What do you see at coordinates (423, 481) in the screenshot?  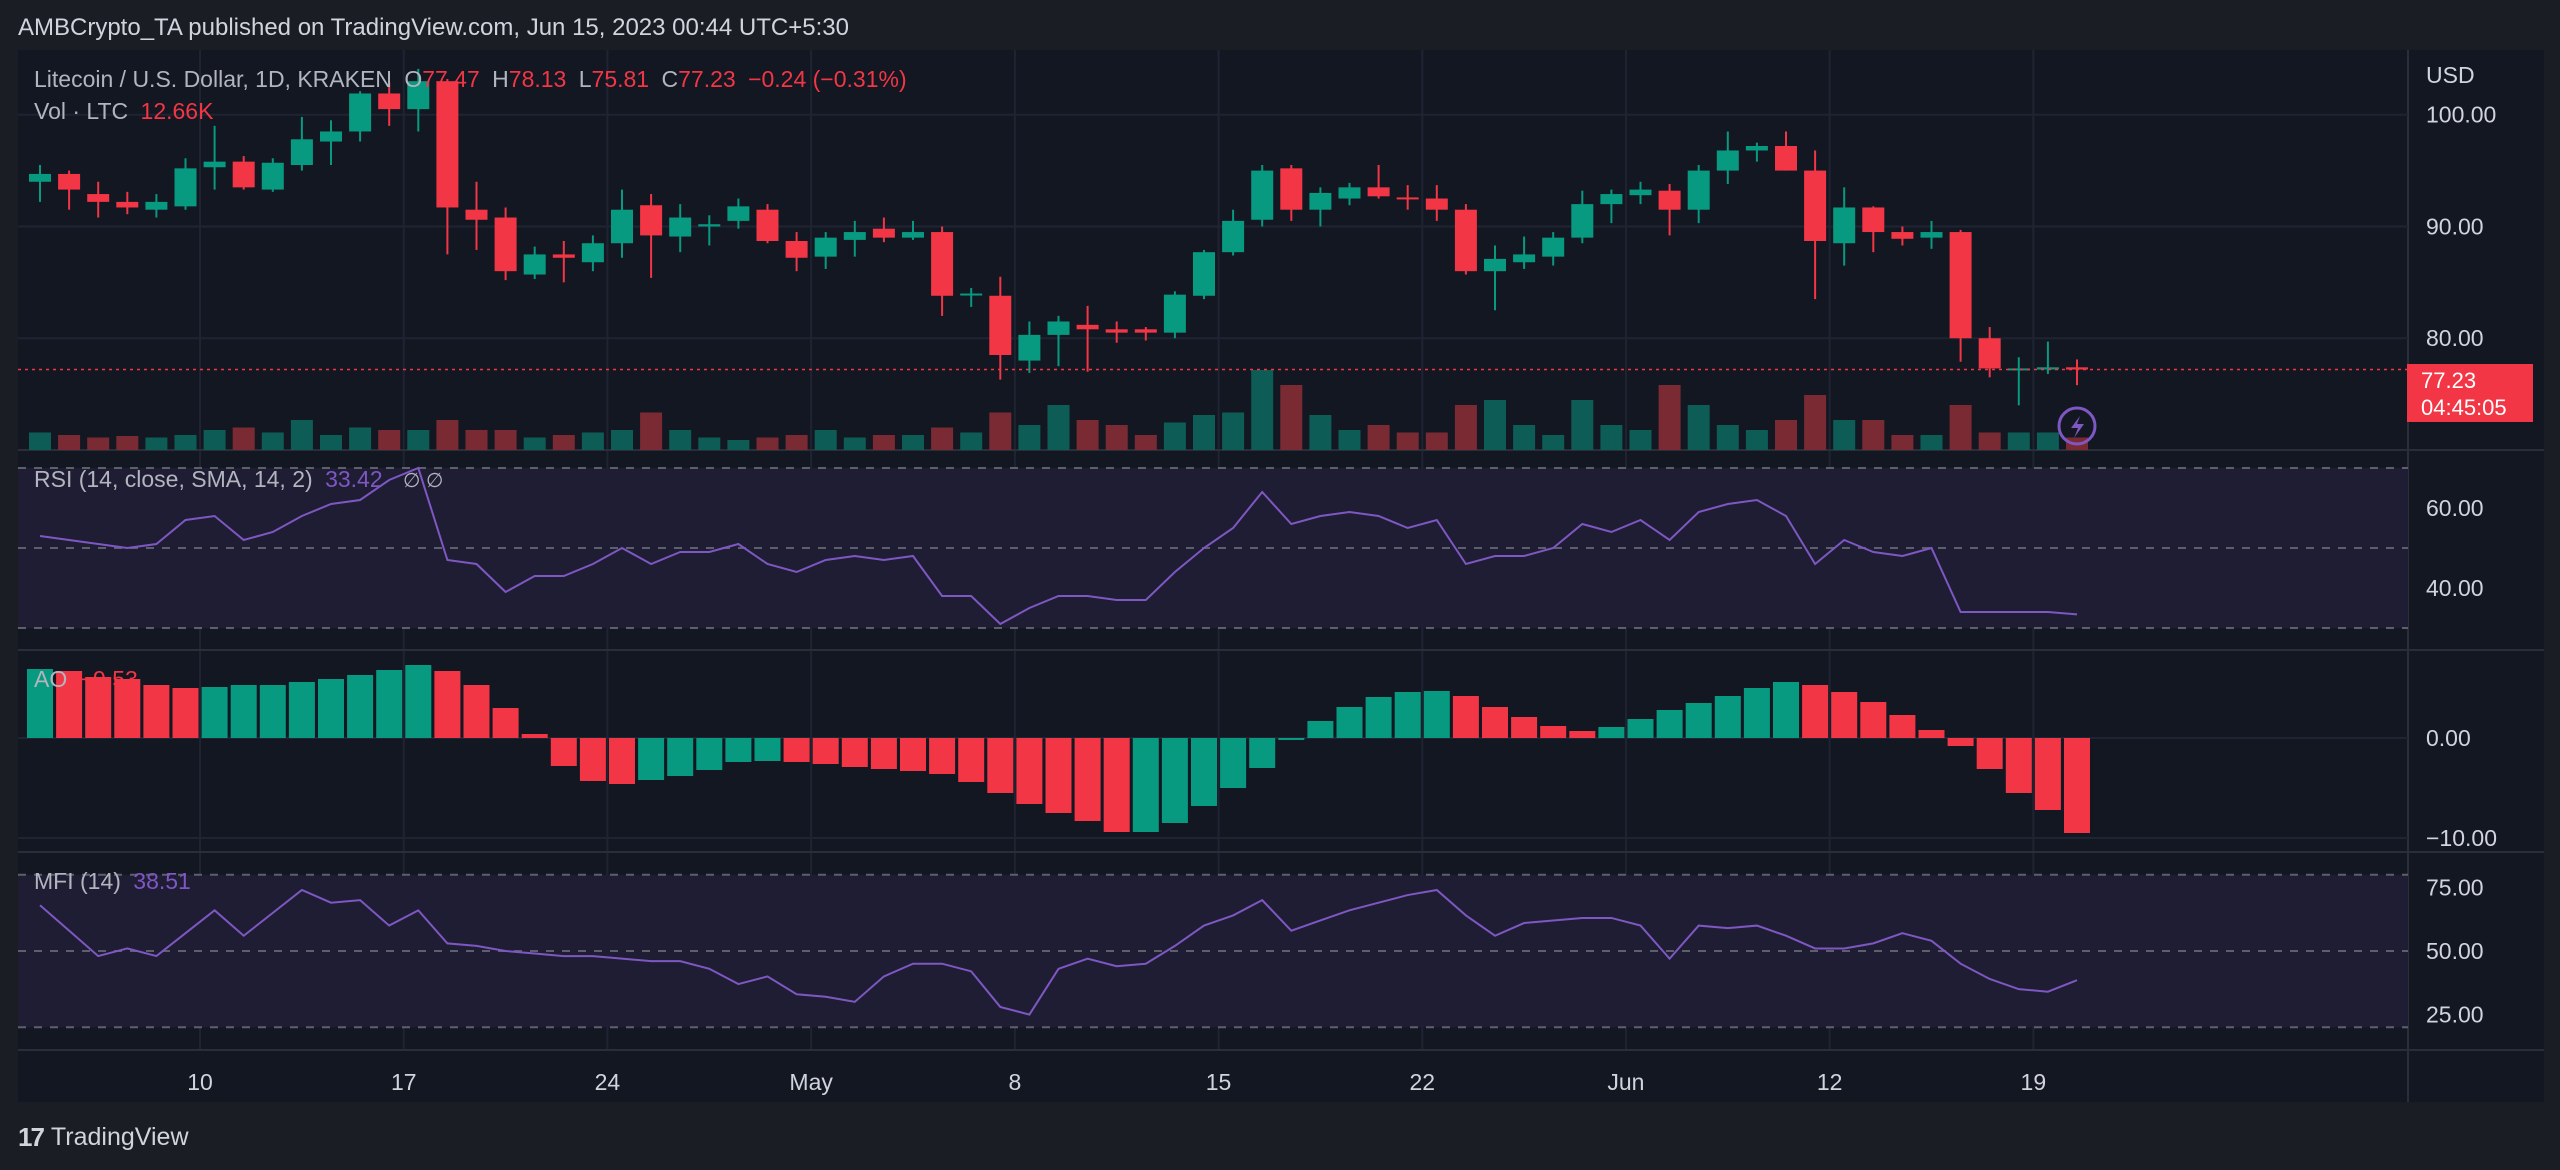 I see `visibility-icon: ∅ ∅` at bounding box center [423, 481].